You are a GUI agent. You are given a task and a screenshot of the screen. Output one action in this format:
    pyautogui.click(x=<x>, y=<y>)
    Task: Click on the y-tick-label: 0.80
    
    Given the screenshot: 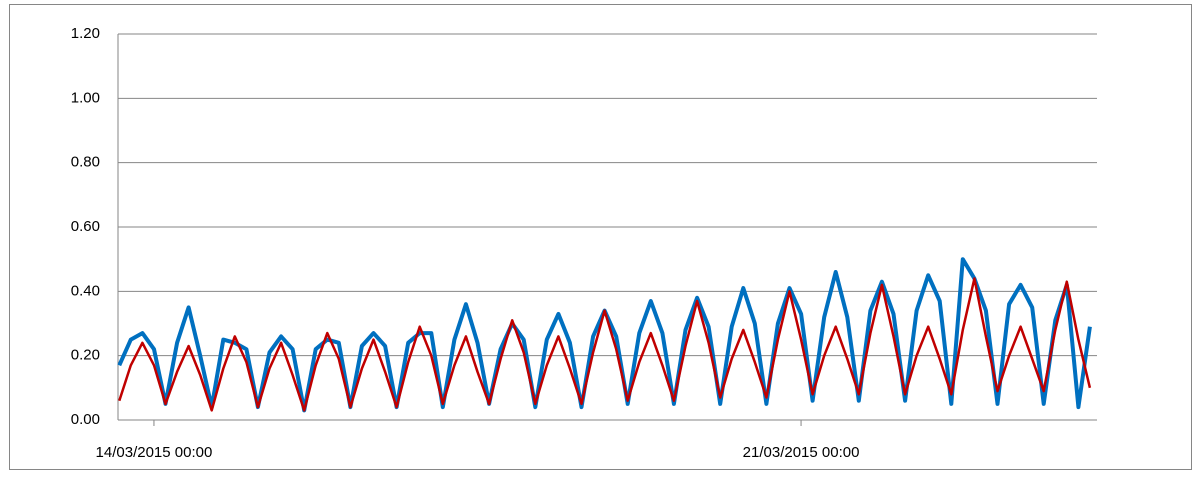 What is the action you would take?
    pyautogui.click(x=85, y=162)
    